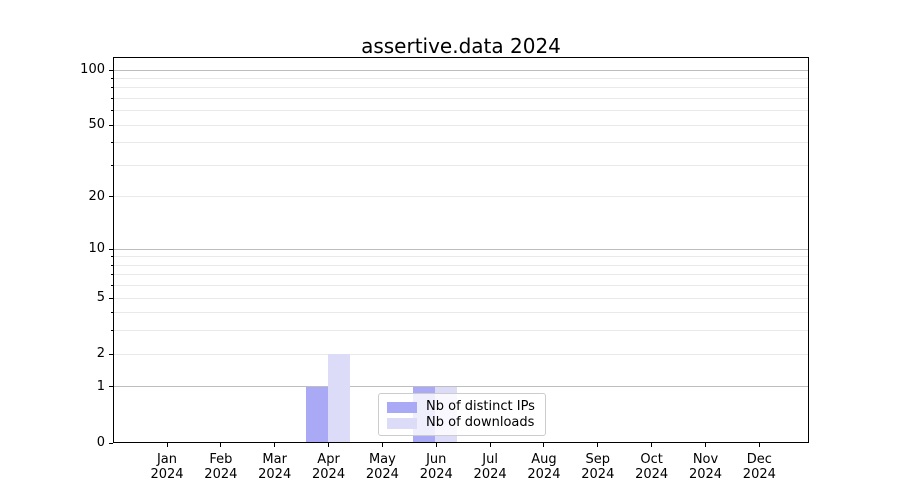 The image size is (900, 500). I want to click on y-tick-label: 10, so click(96, 249).